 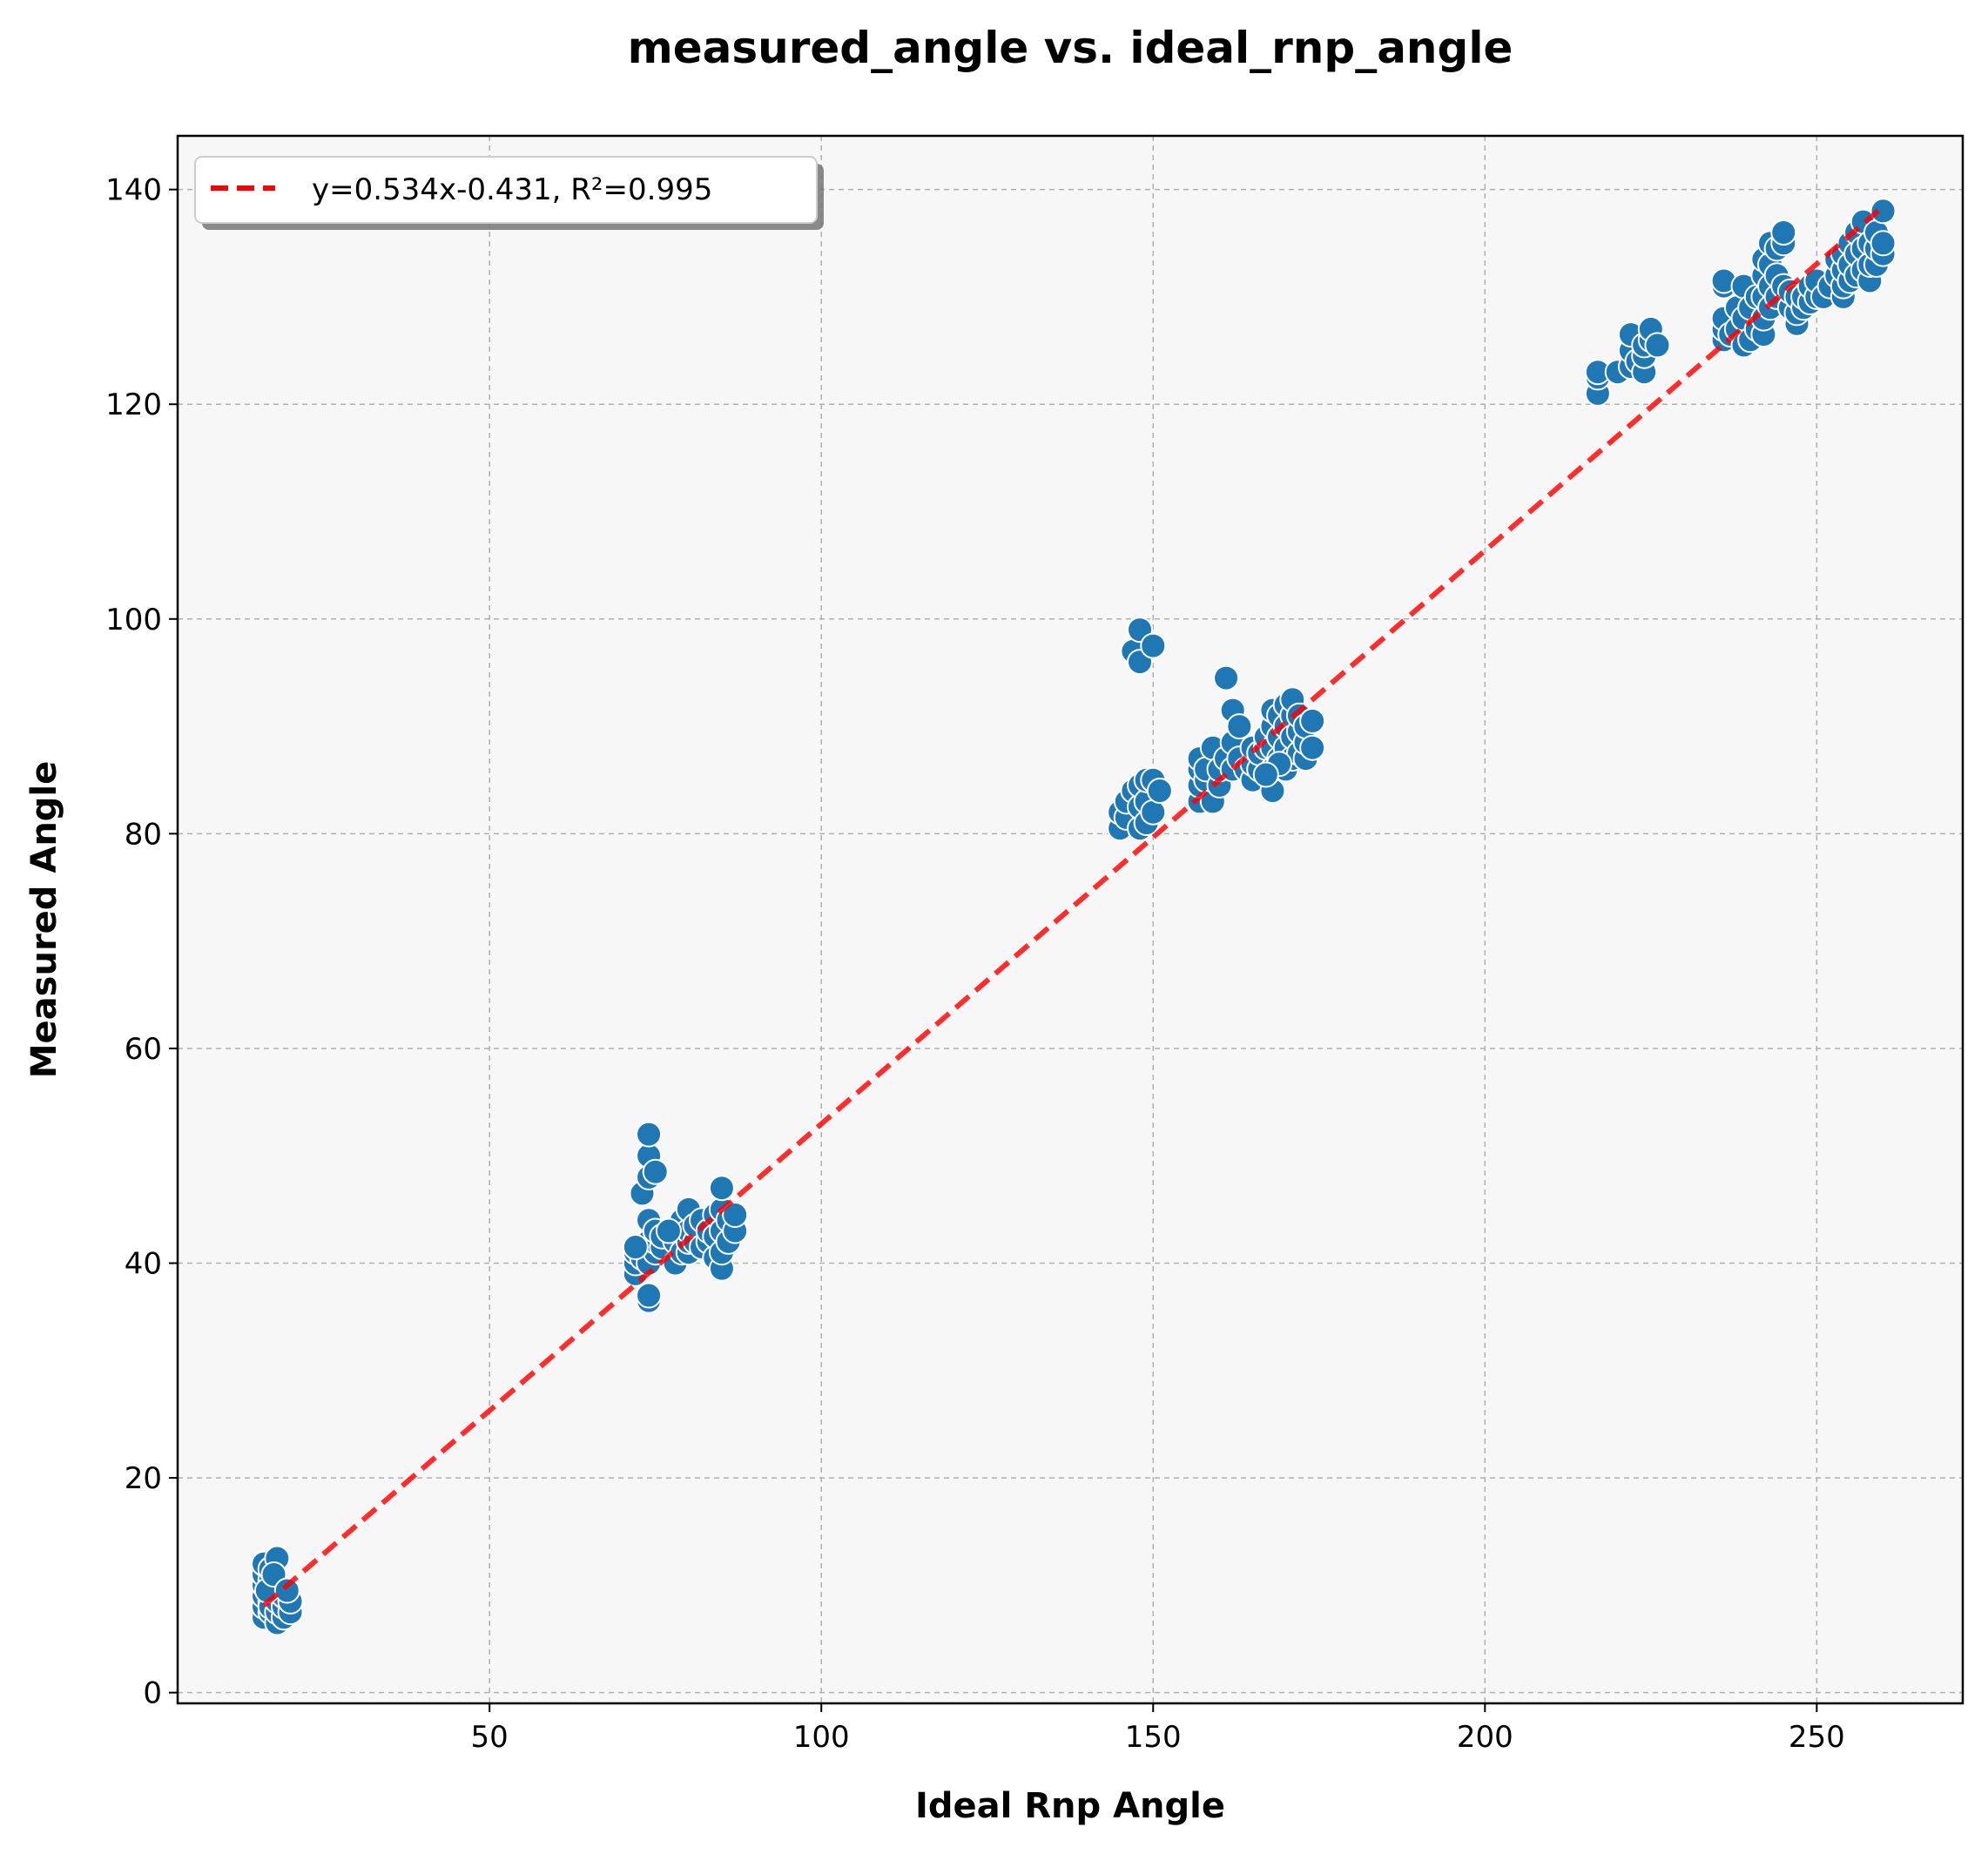 What do you see at coordinates (143, 1479) in the screenshot?
I see `y-tick-label: 20` at bounding box center [143, 1479].